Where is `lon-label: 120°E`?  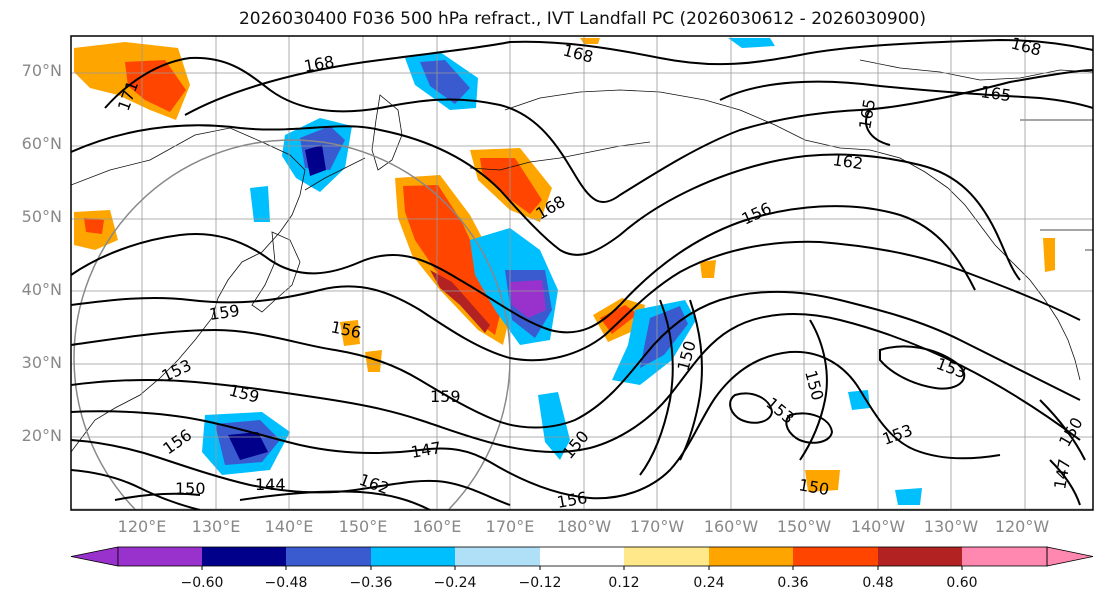
lon-label: 120°E is located at coordinates (142, 526).